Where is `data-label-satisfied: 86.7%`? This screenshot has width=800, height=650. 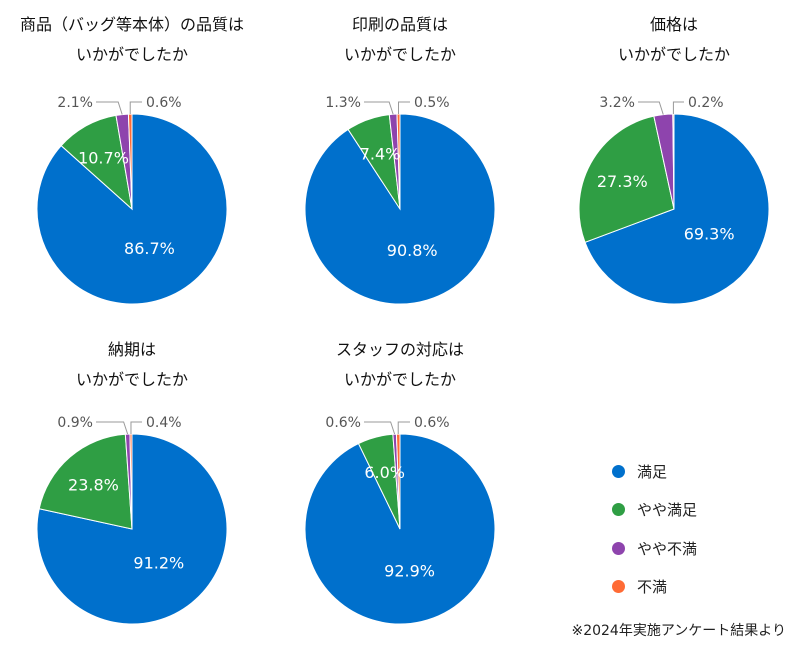 data-label-satisfied: 86.7% is located at coordinates (149, 248).